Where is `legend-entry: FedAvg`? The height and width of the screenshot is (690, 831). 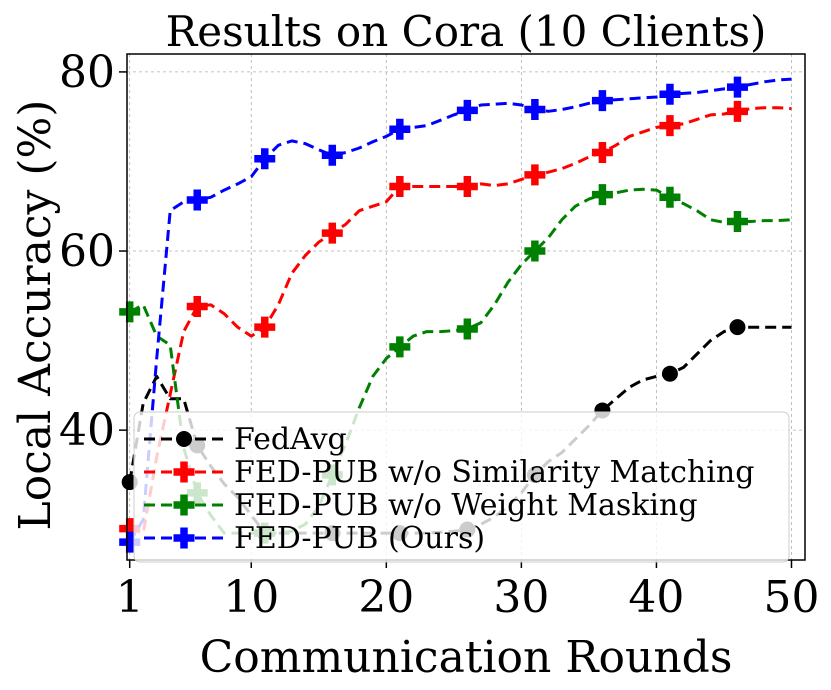
legend-entry: FedAvg is located at coordinates (245, 439).